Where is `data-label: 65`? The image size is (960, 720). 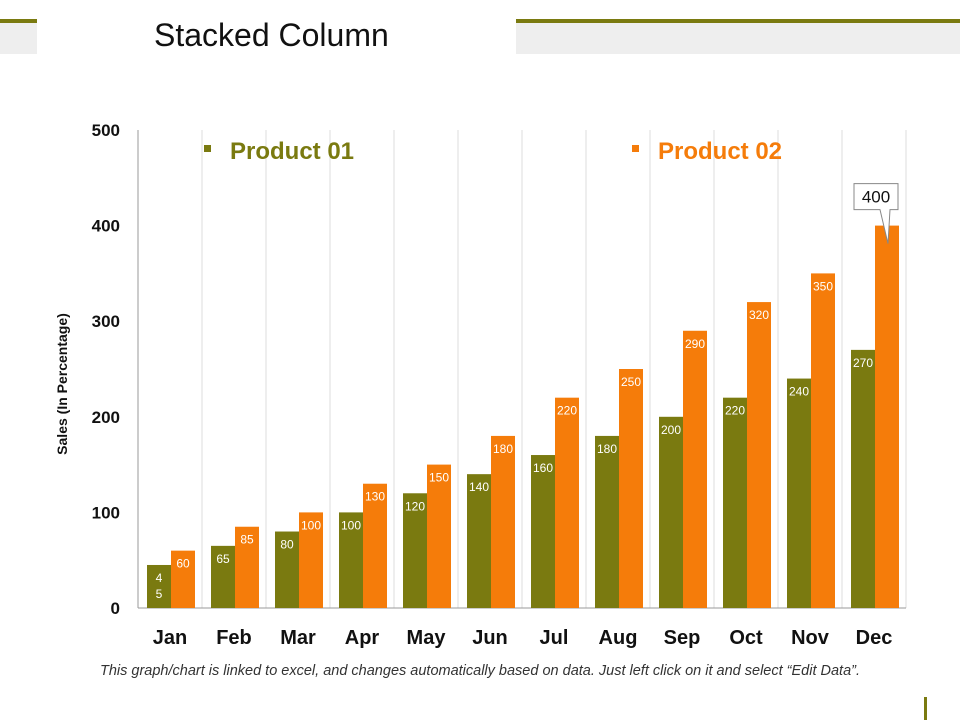
data-label: 65 is located at coordinates (223, 559).